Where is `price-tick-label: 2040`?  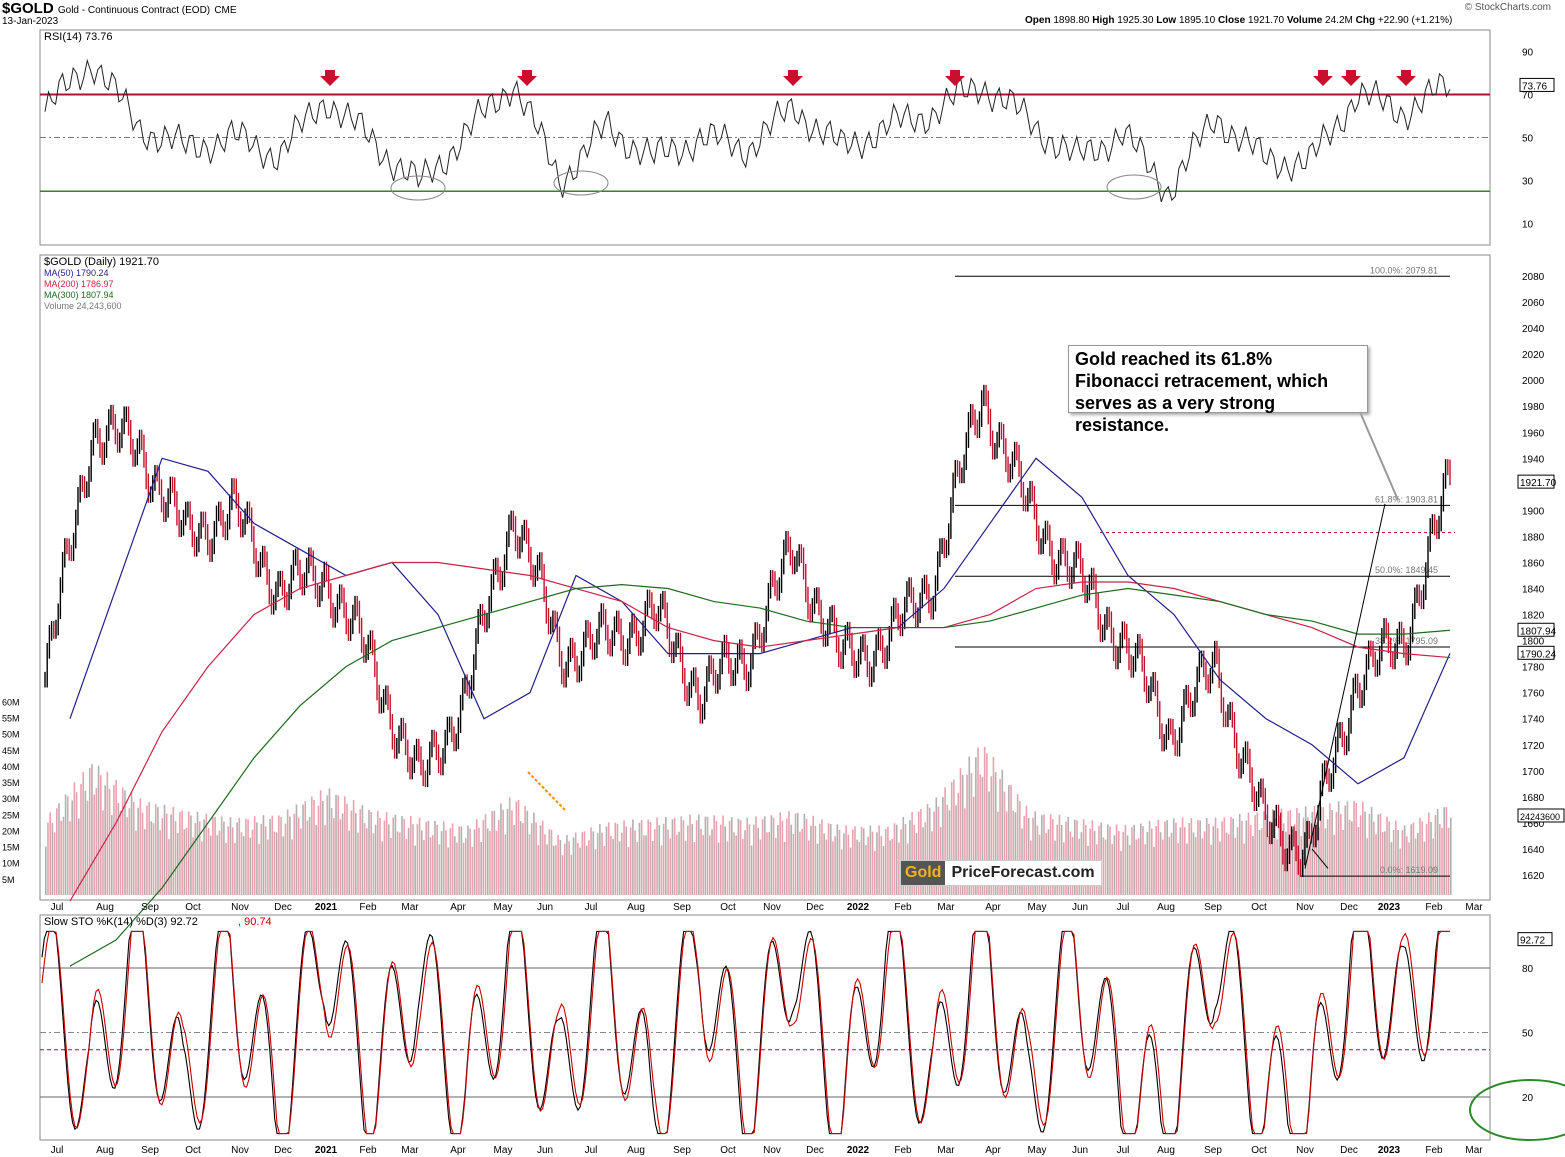
price-tick-label: 2040 is located at coordinates (1533, 329).